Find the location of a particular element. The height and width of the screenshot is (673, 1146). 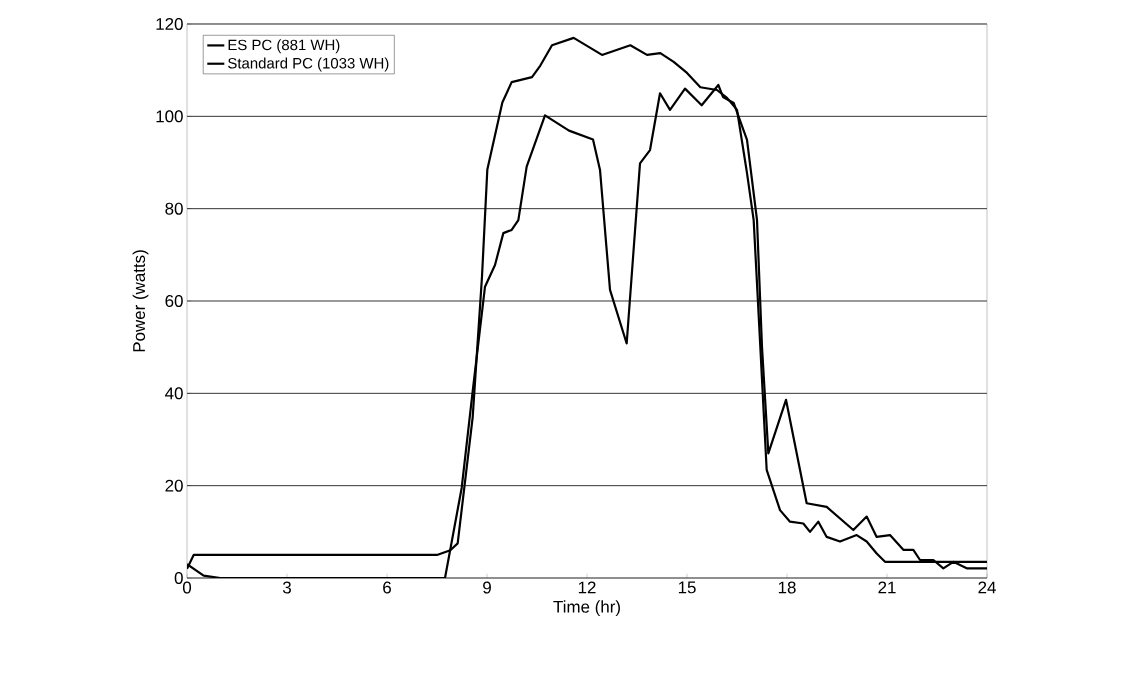

x-tick-label: 6 is located at coordinates (387, 587).